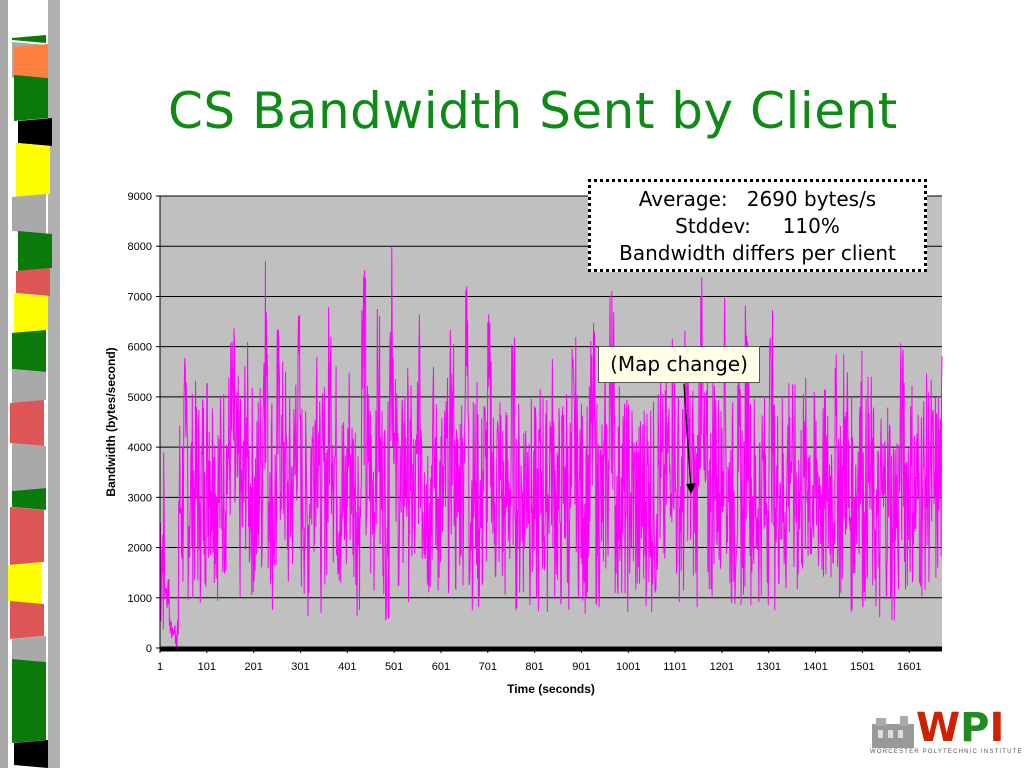  Describe the element at coordinates (533, 111) in the screenshot. I see `slide-title: CS Bandwidth Sent by Client` at that location.